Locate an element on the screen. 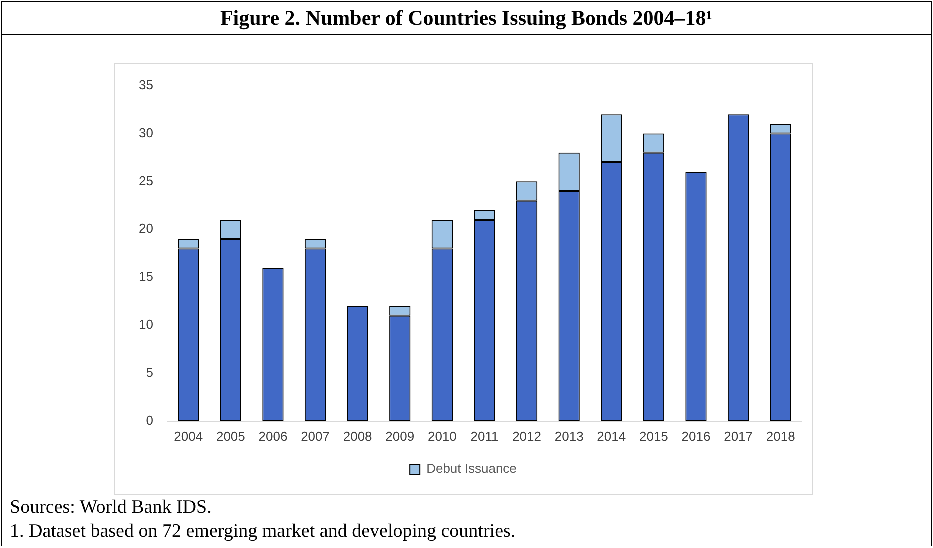 The image size is (933, 548). legend-label: Debut Issuance is located at coordinates (471, 468).